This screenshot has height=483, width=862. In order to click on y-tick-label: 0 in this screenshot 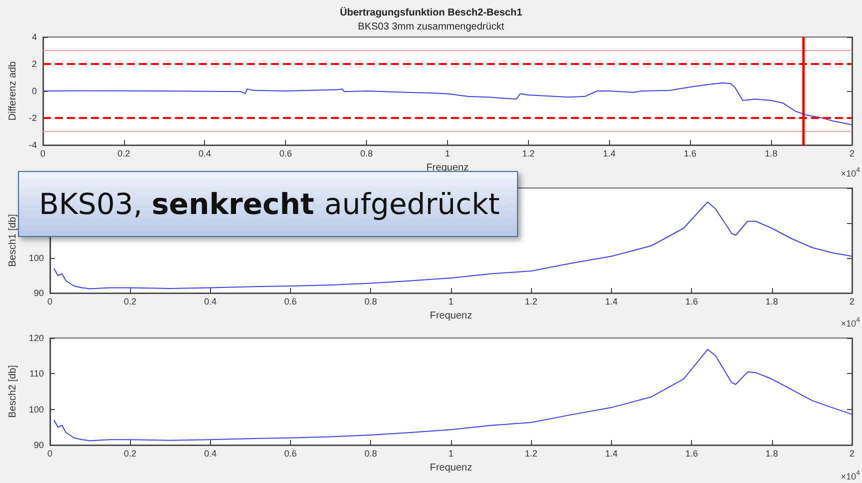, I will do `click(34, 91)`.